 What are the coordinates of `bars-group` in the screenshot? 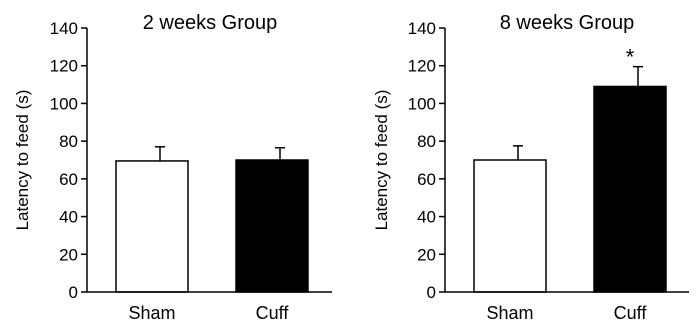 It's located at (212, 219).